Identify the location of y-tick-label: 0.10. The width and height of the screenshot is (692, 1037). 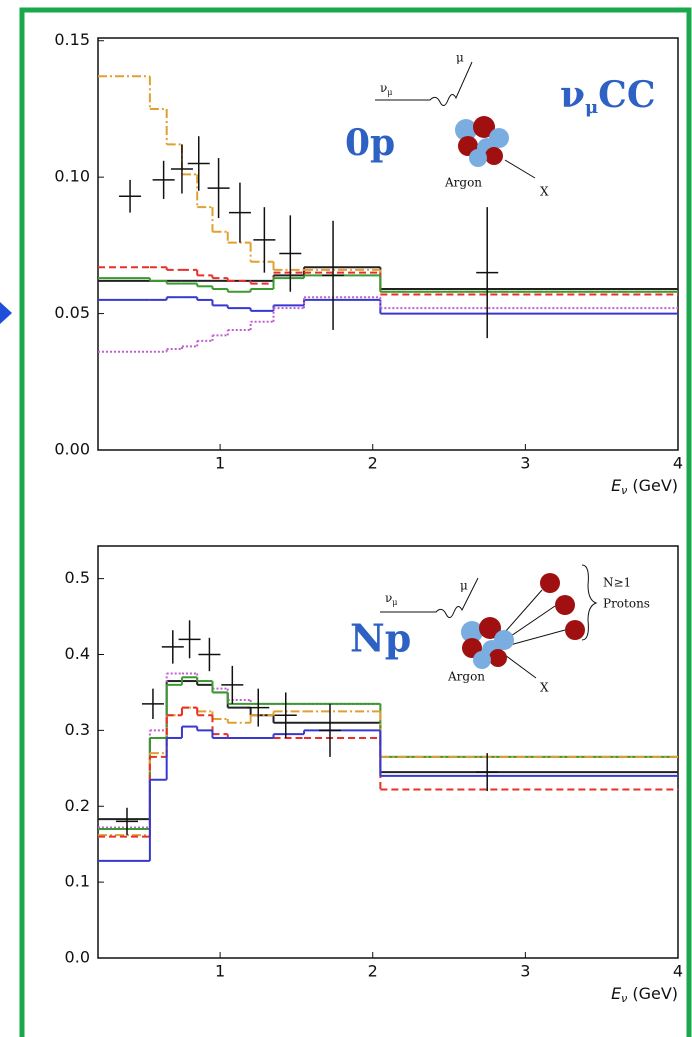
(72, 176).